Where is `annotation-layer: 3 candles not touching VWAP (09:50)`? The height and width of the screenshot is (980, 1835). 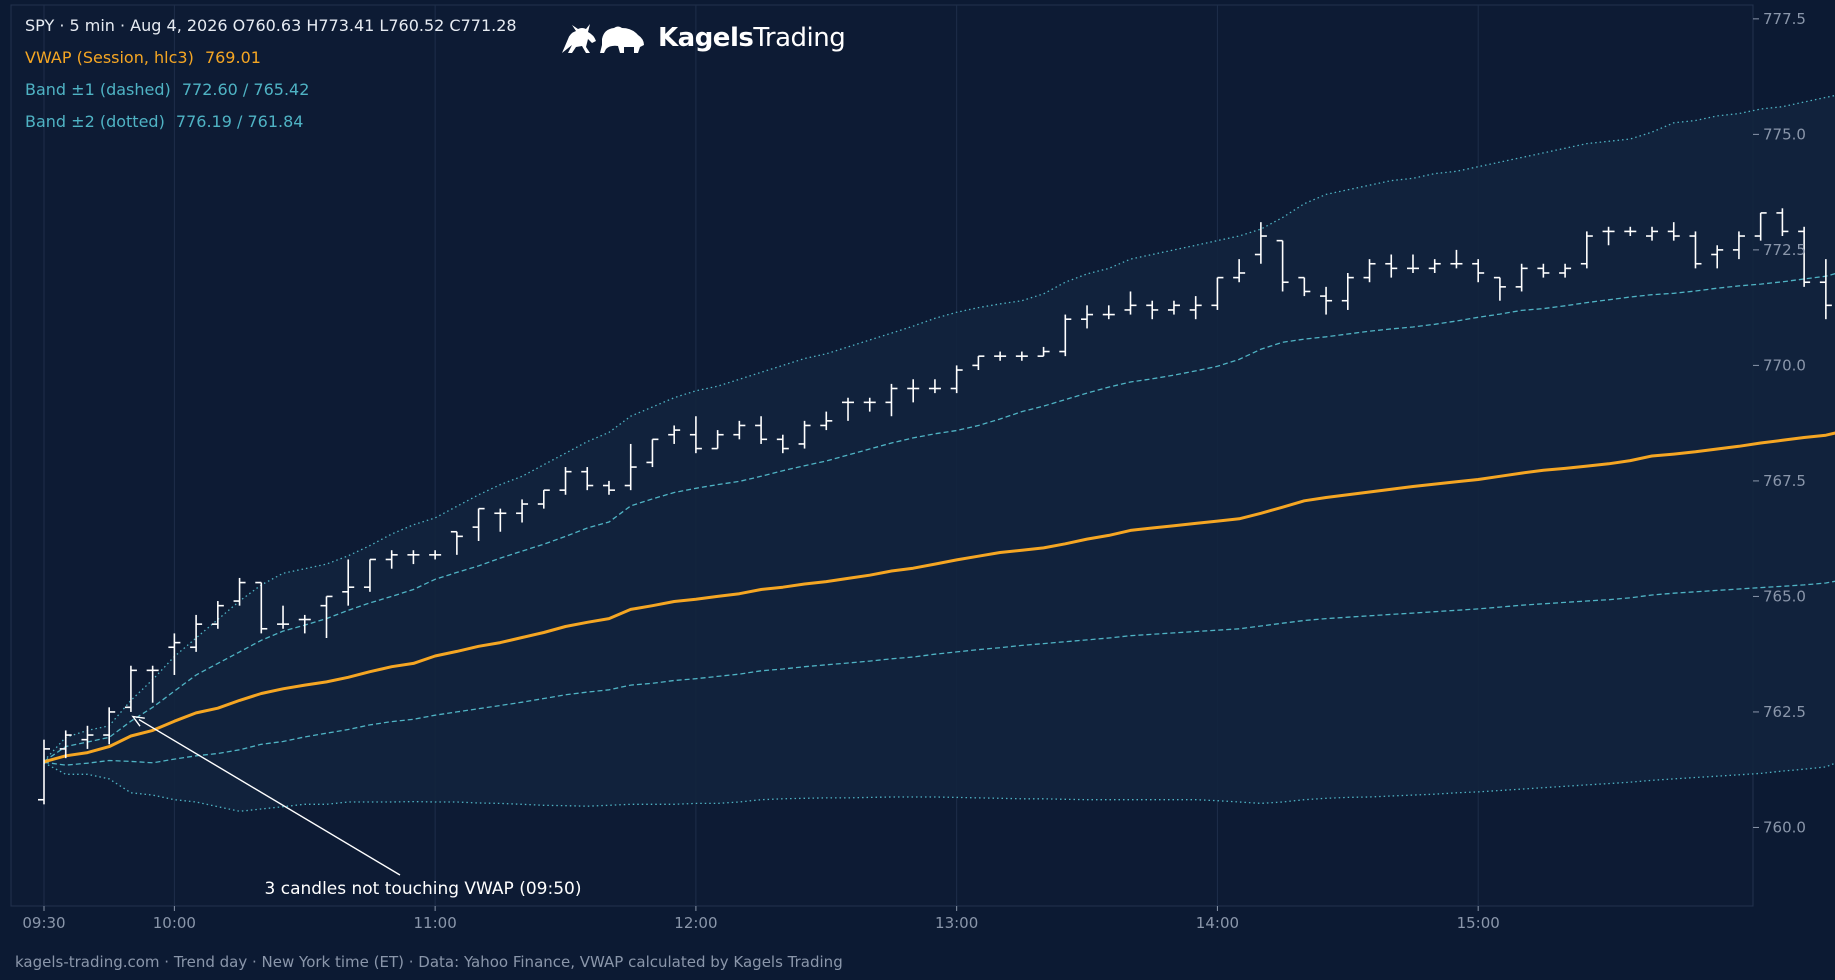
annotation-layer: 3 candles not touching VWAP (09:50) is located at coordinates (356, 807).